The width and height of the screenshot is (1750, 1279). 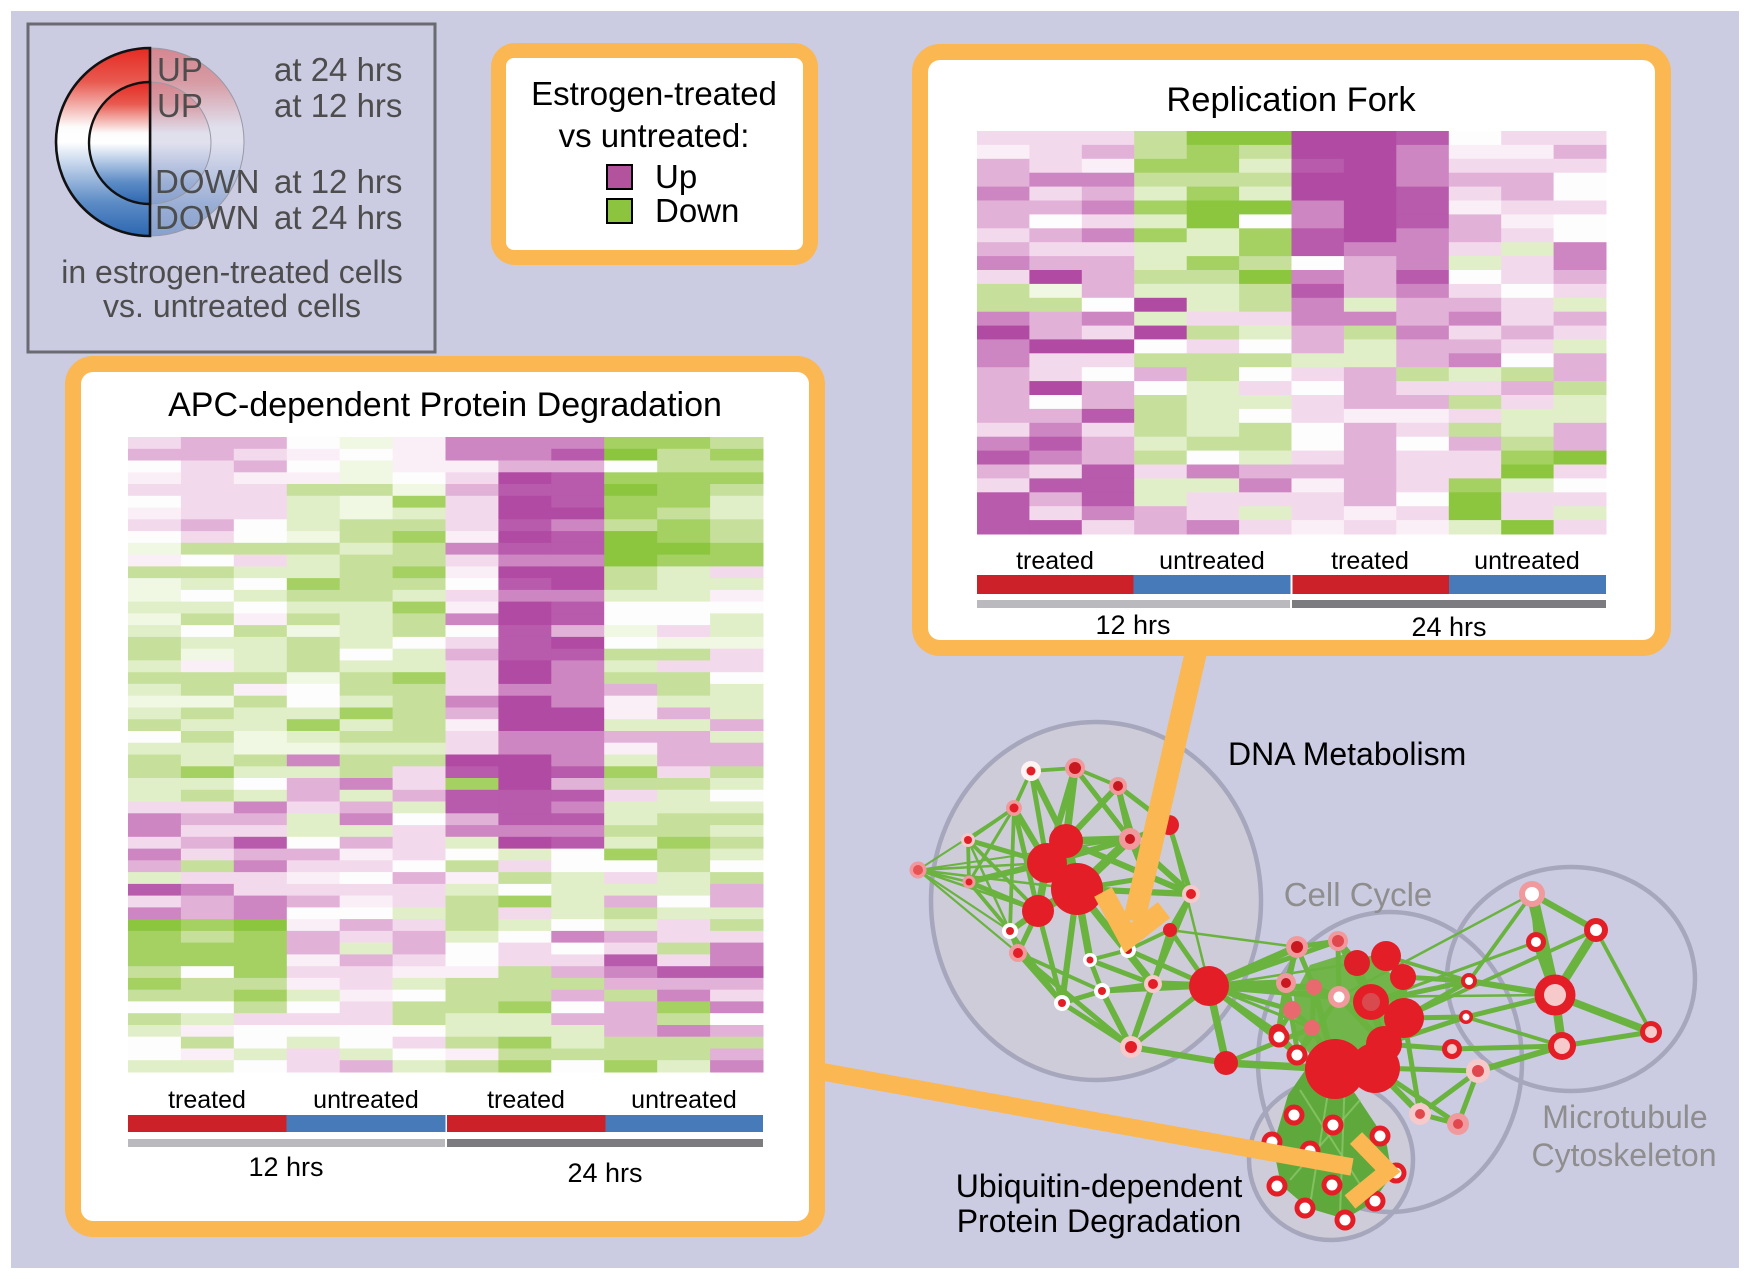 I want to click on svg-text:APC-dependent Protein Degradat: APC-dependent Protein Degradation, so click(x=445, y=405).